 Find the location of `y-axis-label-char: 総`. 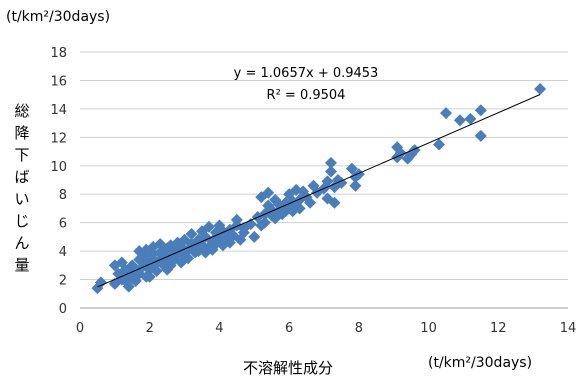

y-axis-label-char: 総 is located at coordinates (21, 111).